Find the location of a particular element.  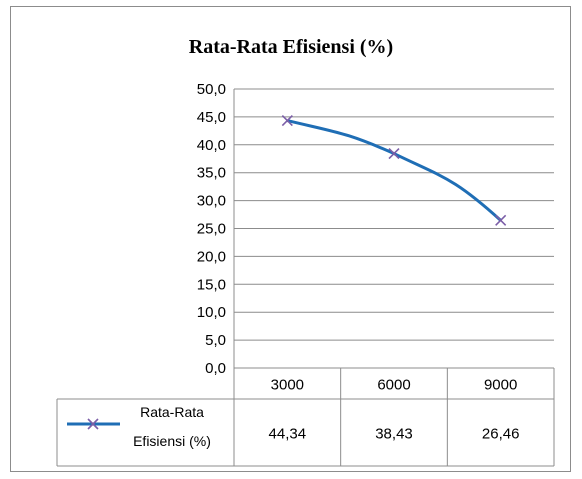

y-tick-label: 35,0 is located at coordinates (211, 173).